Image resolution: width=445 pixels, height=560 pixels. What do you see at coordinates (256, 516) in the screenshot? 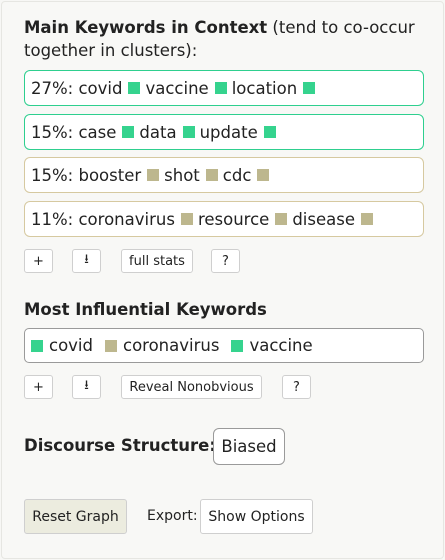
I see `show-options-button: Show Options` at bounding box center [256, 516].